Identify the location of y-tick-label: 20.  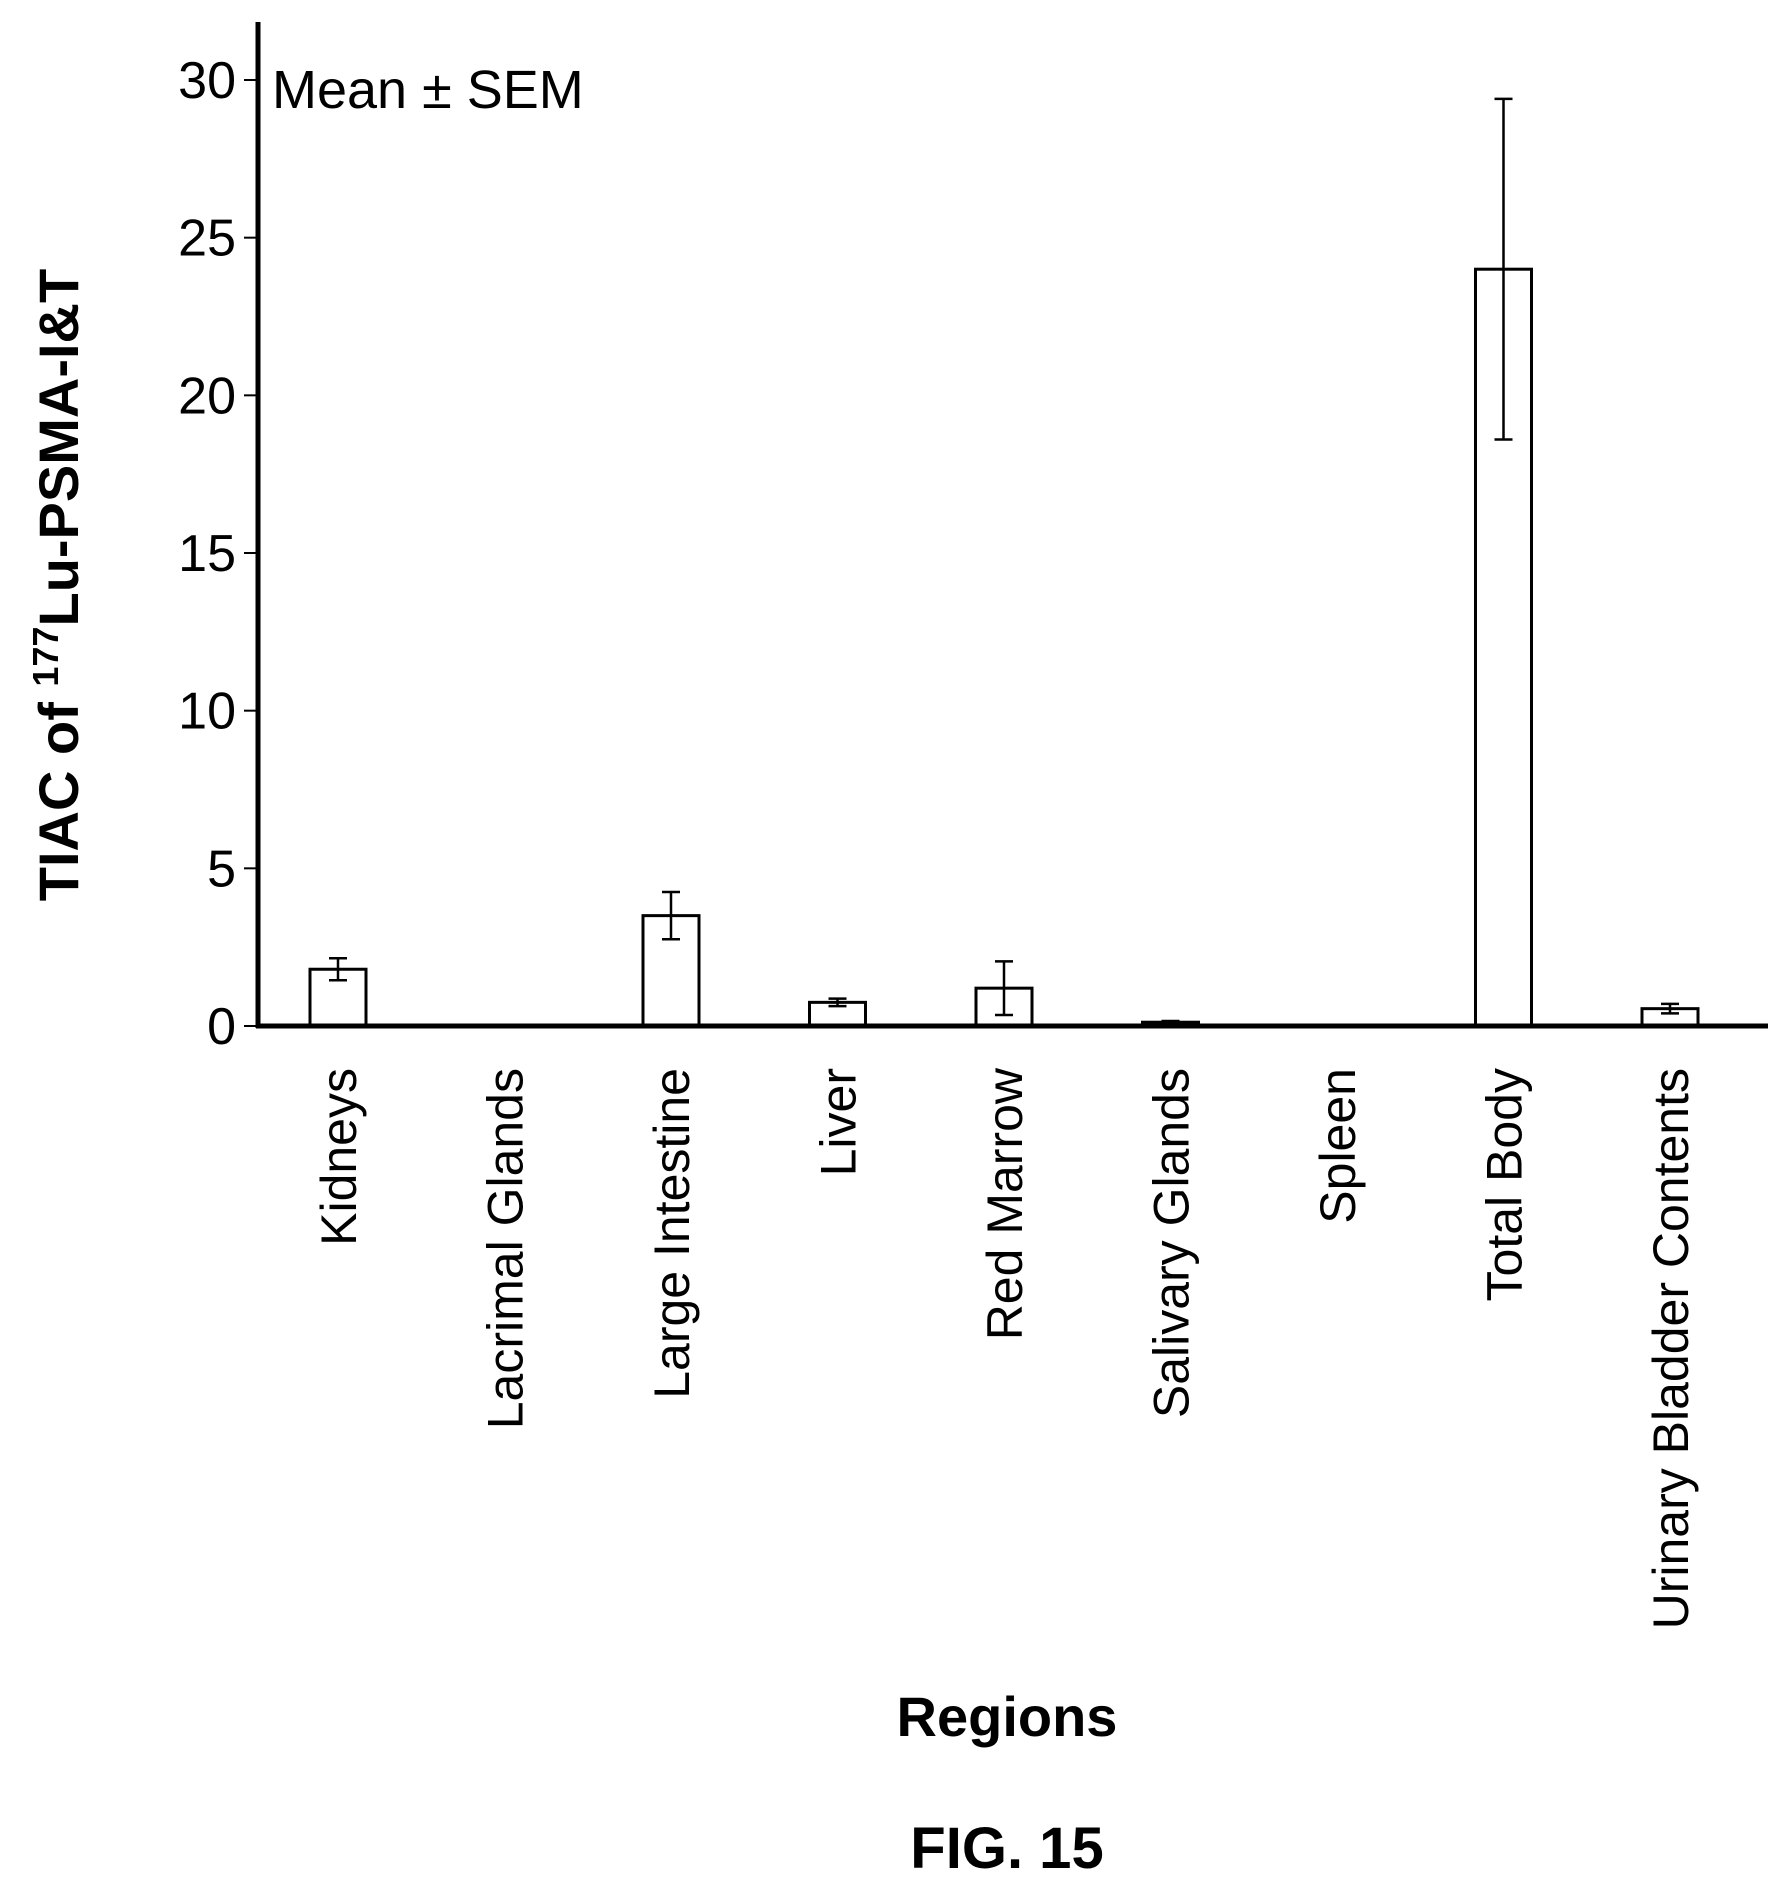
(207, 396).